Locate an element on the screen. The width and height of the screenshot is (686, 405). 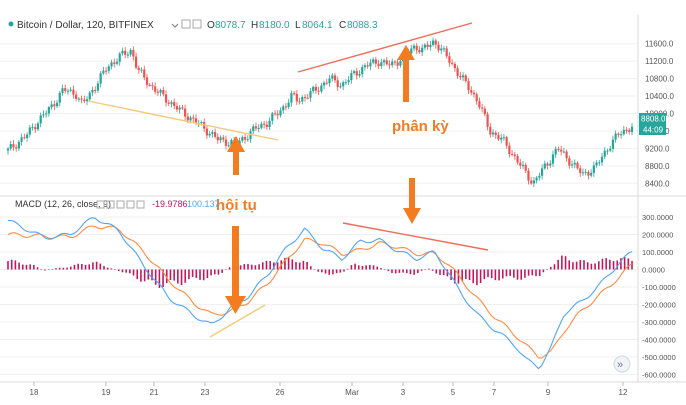
time-axis: 18 19 21 23 26 Mar 3 5 7 9 12 is located at coordinates (329, 389).